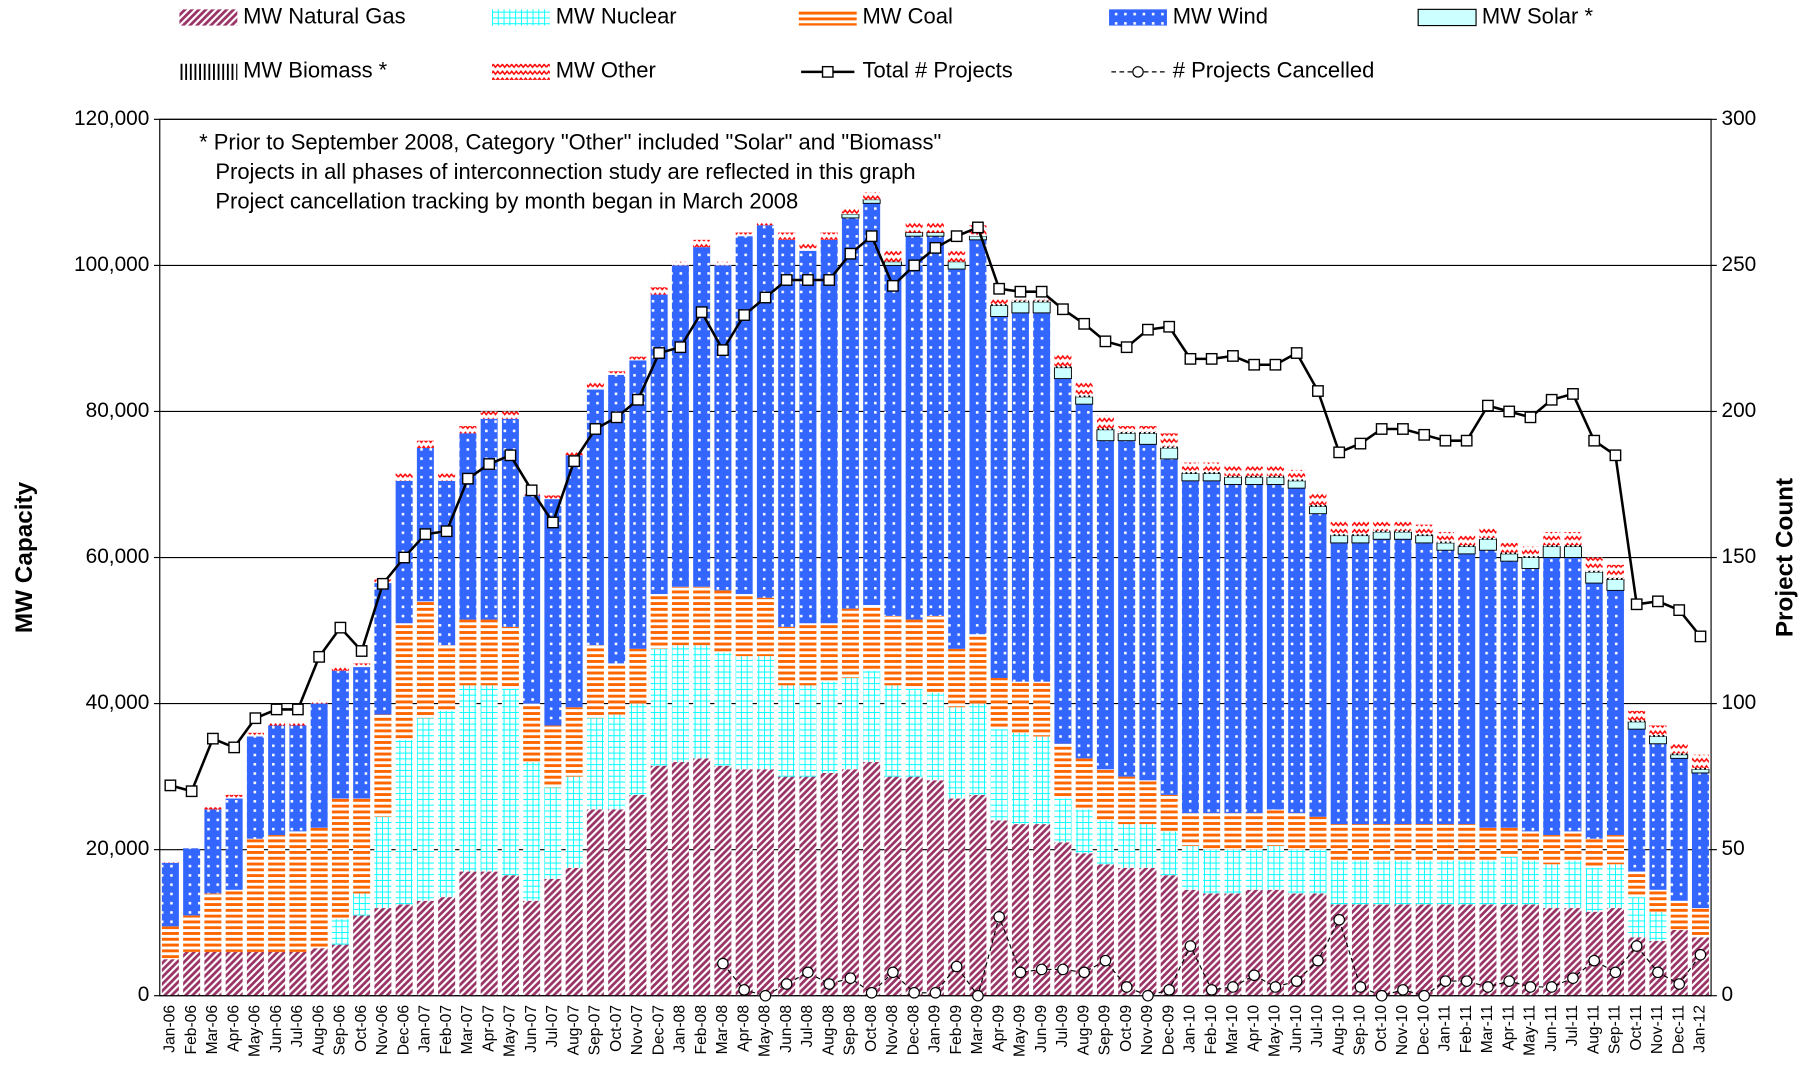 This screenshot has height=1078, width=1806. I want to click on x-tick-label: Dec-11, so click(1678, 1029).